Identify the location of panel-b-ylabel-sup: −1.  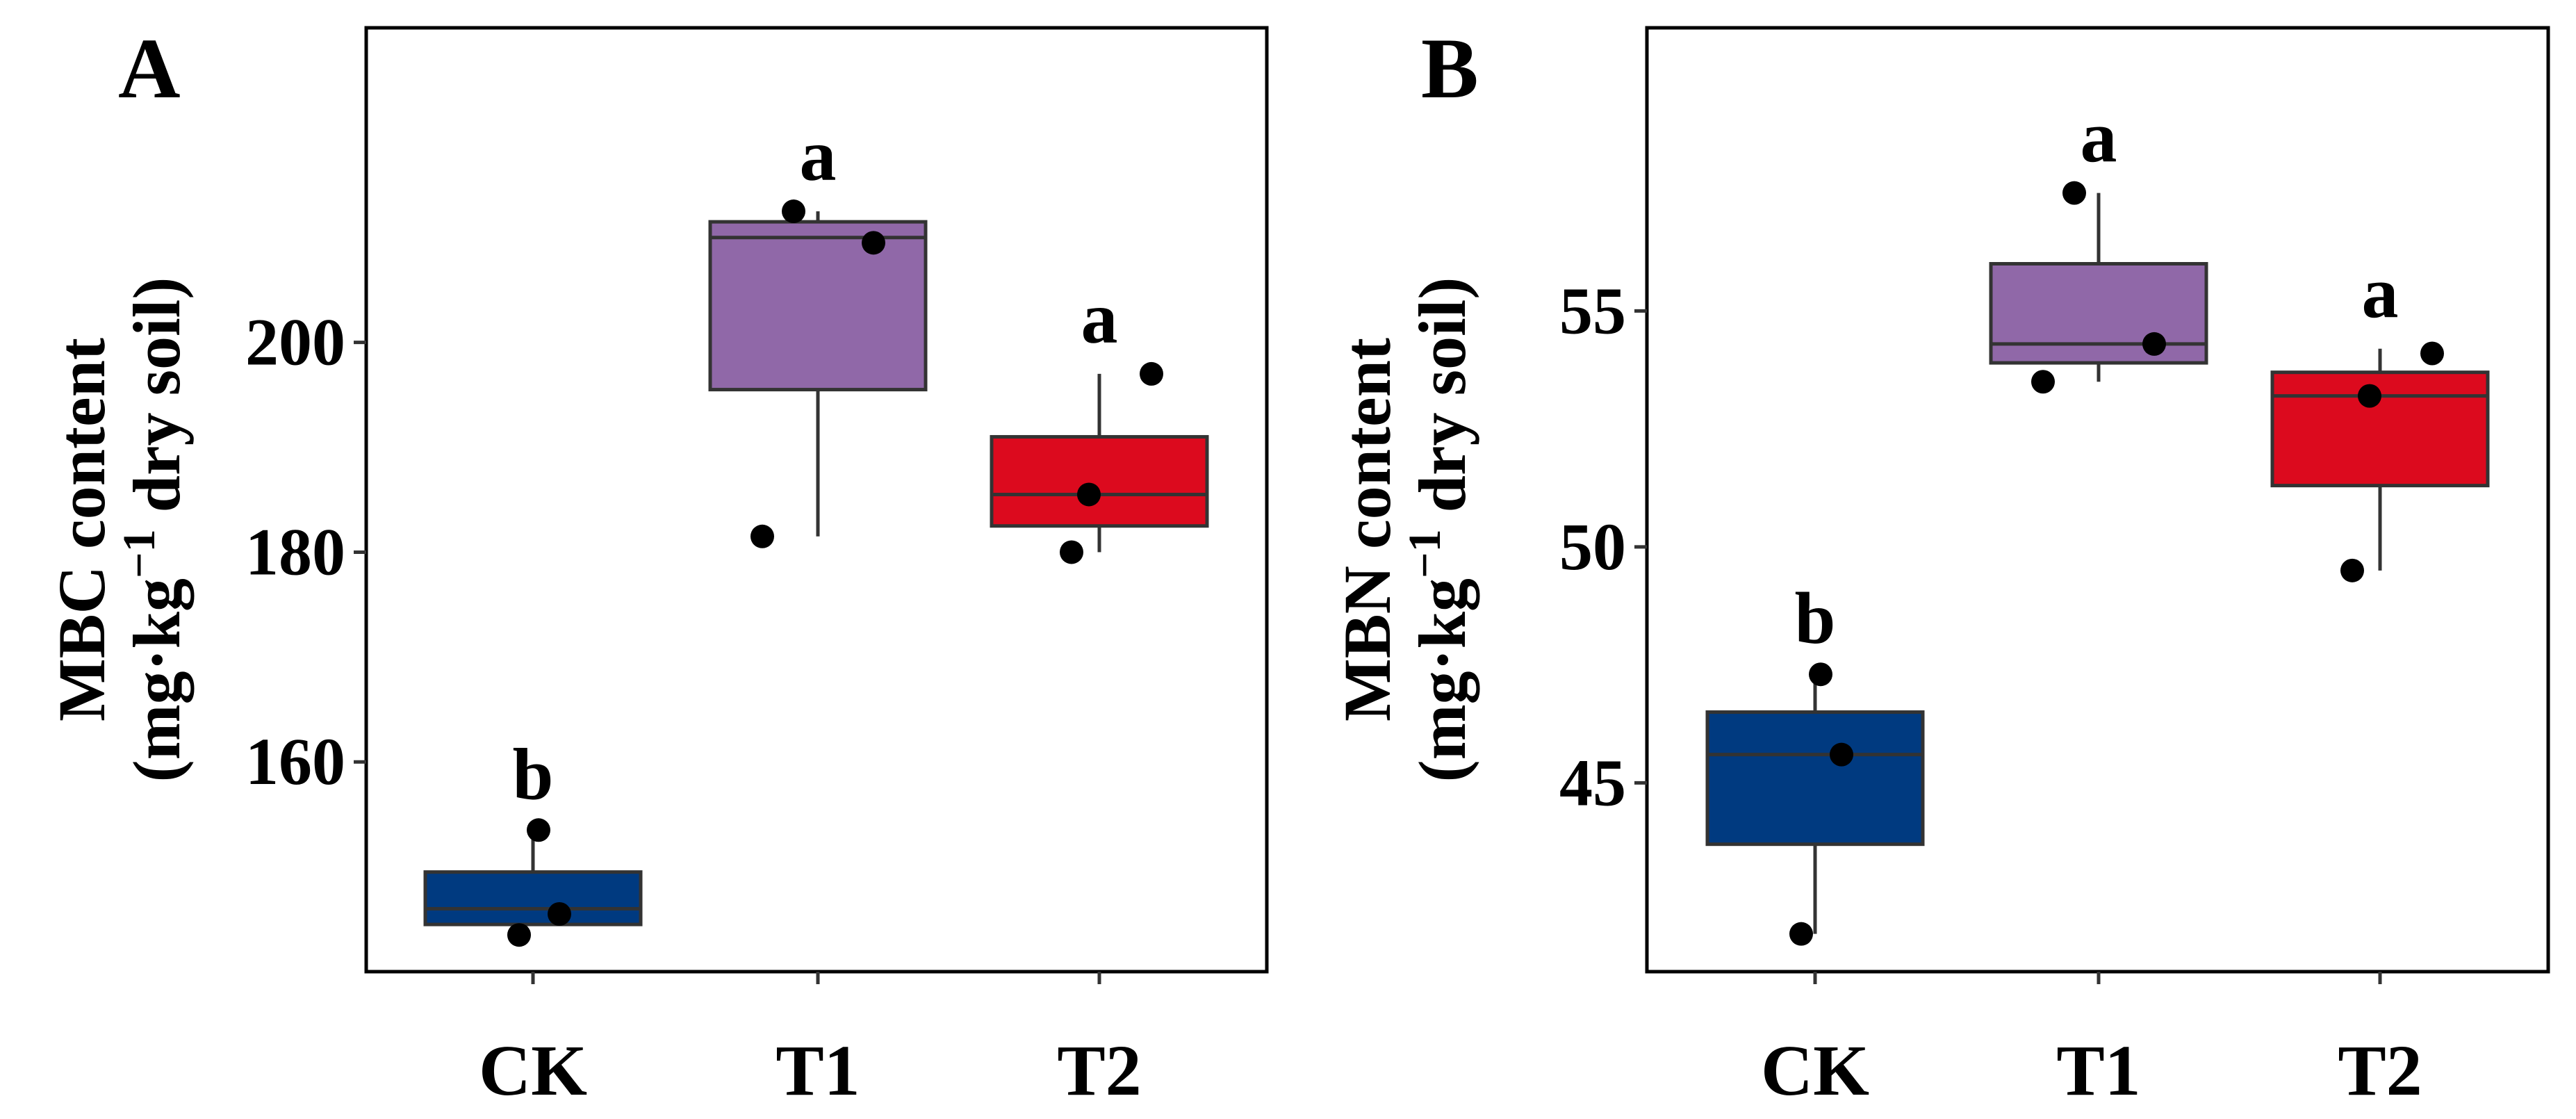
(1425, 553).